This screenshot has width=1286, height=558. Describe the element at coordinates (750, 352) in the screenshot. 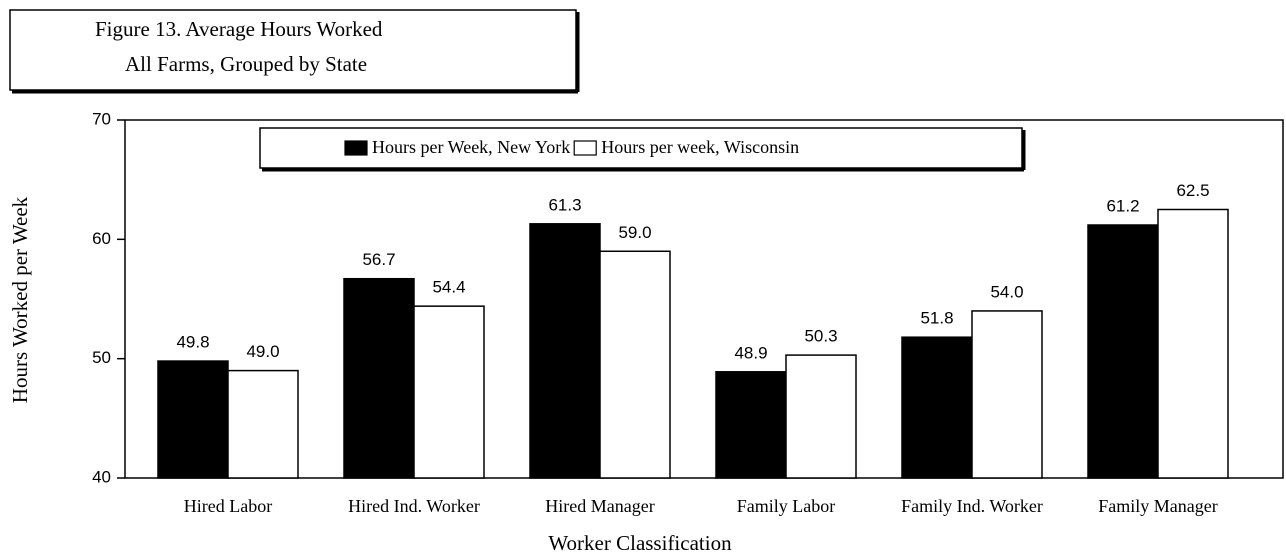

I see `value-label: 48.9` at that location.